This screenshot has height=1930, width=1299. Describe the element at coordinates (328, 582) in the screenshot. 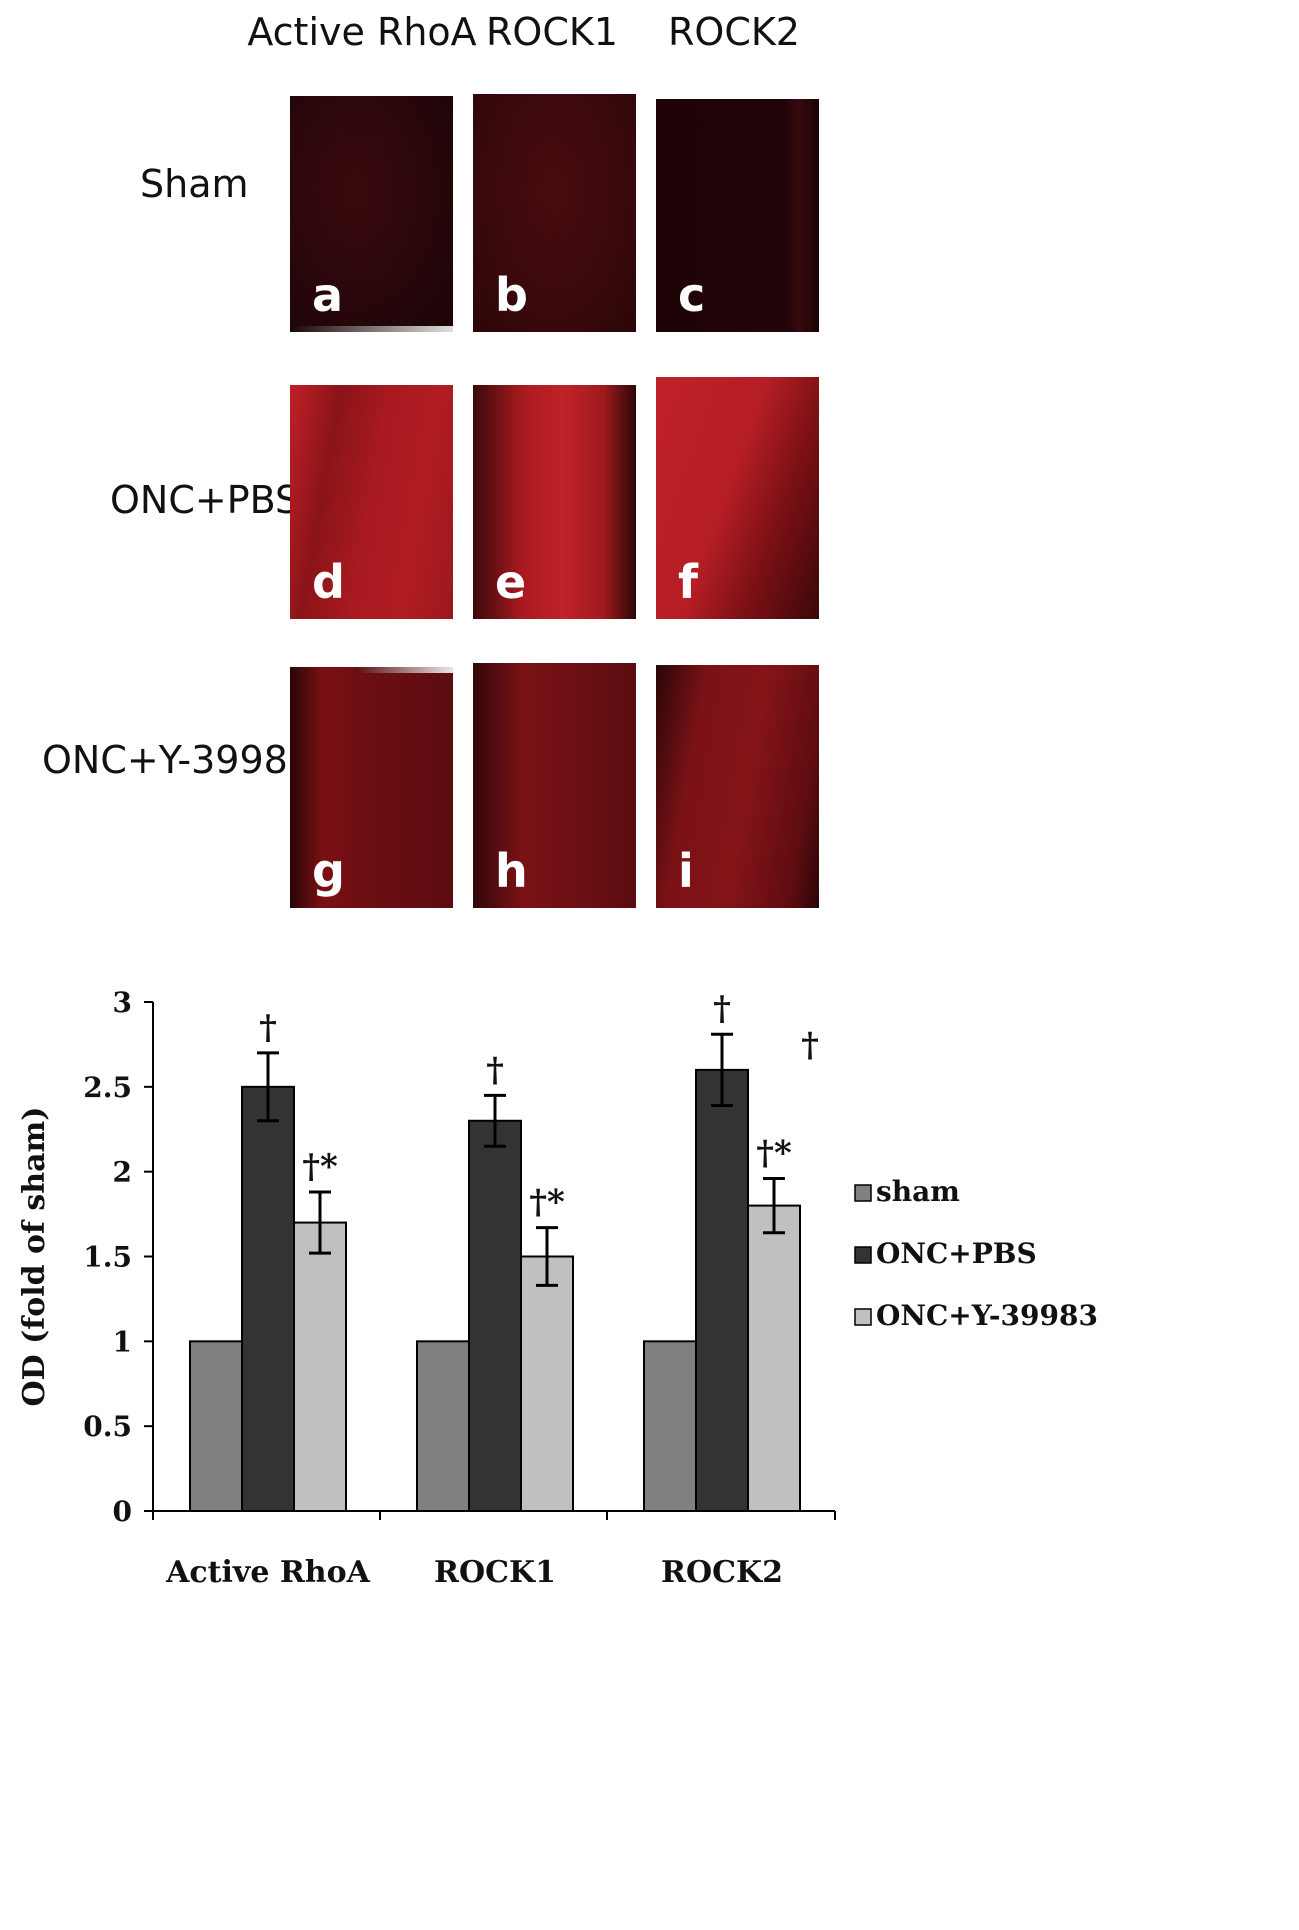

I see `panel-letter-d: d` at that location.